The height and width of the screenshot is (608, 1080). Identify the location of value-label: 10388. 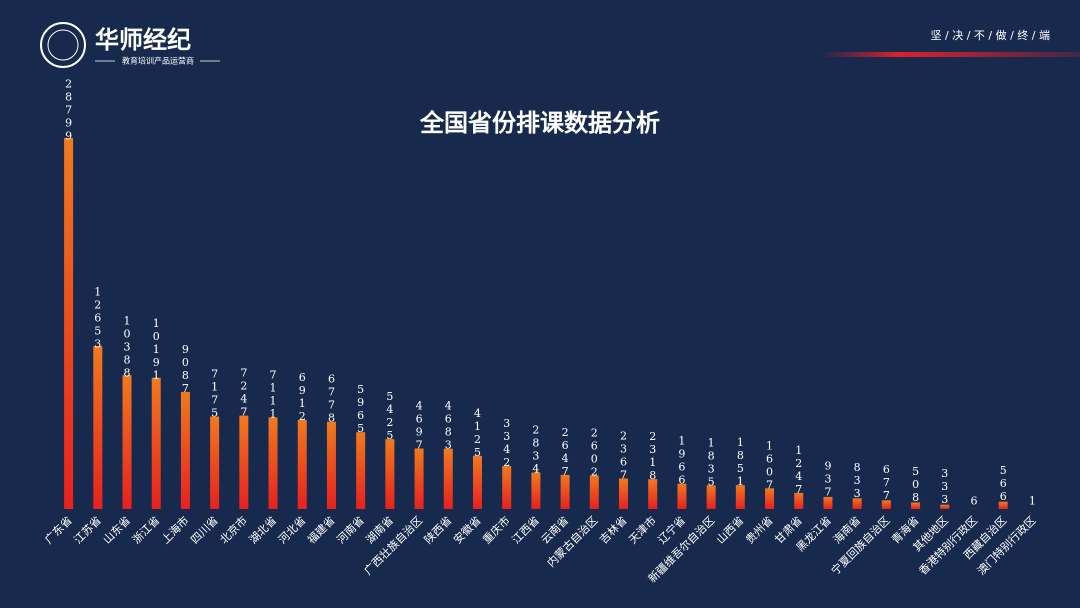
(127, 347).